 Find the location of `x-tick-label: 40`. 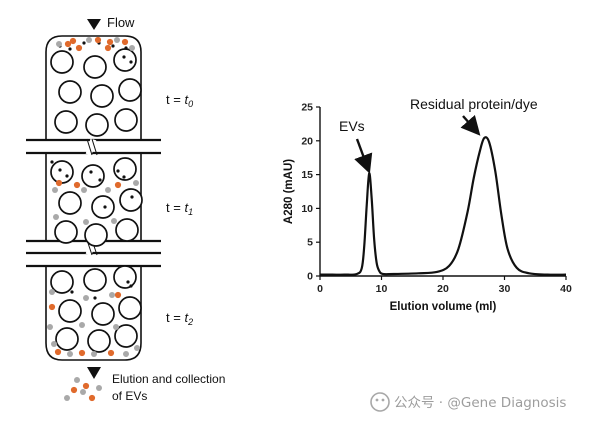

x-tick-label: 40 is located at coordinates (566, 289).